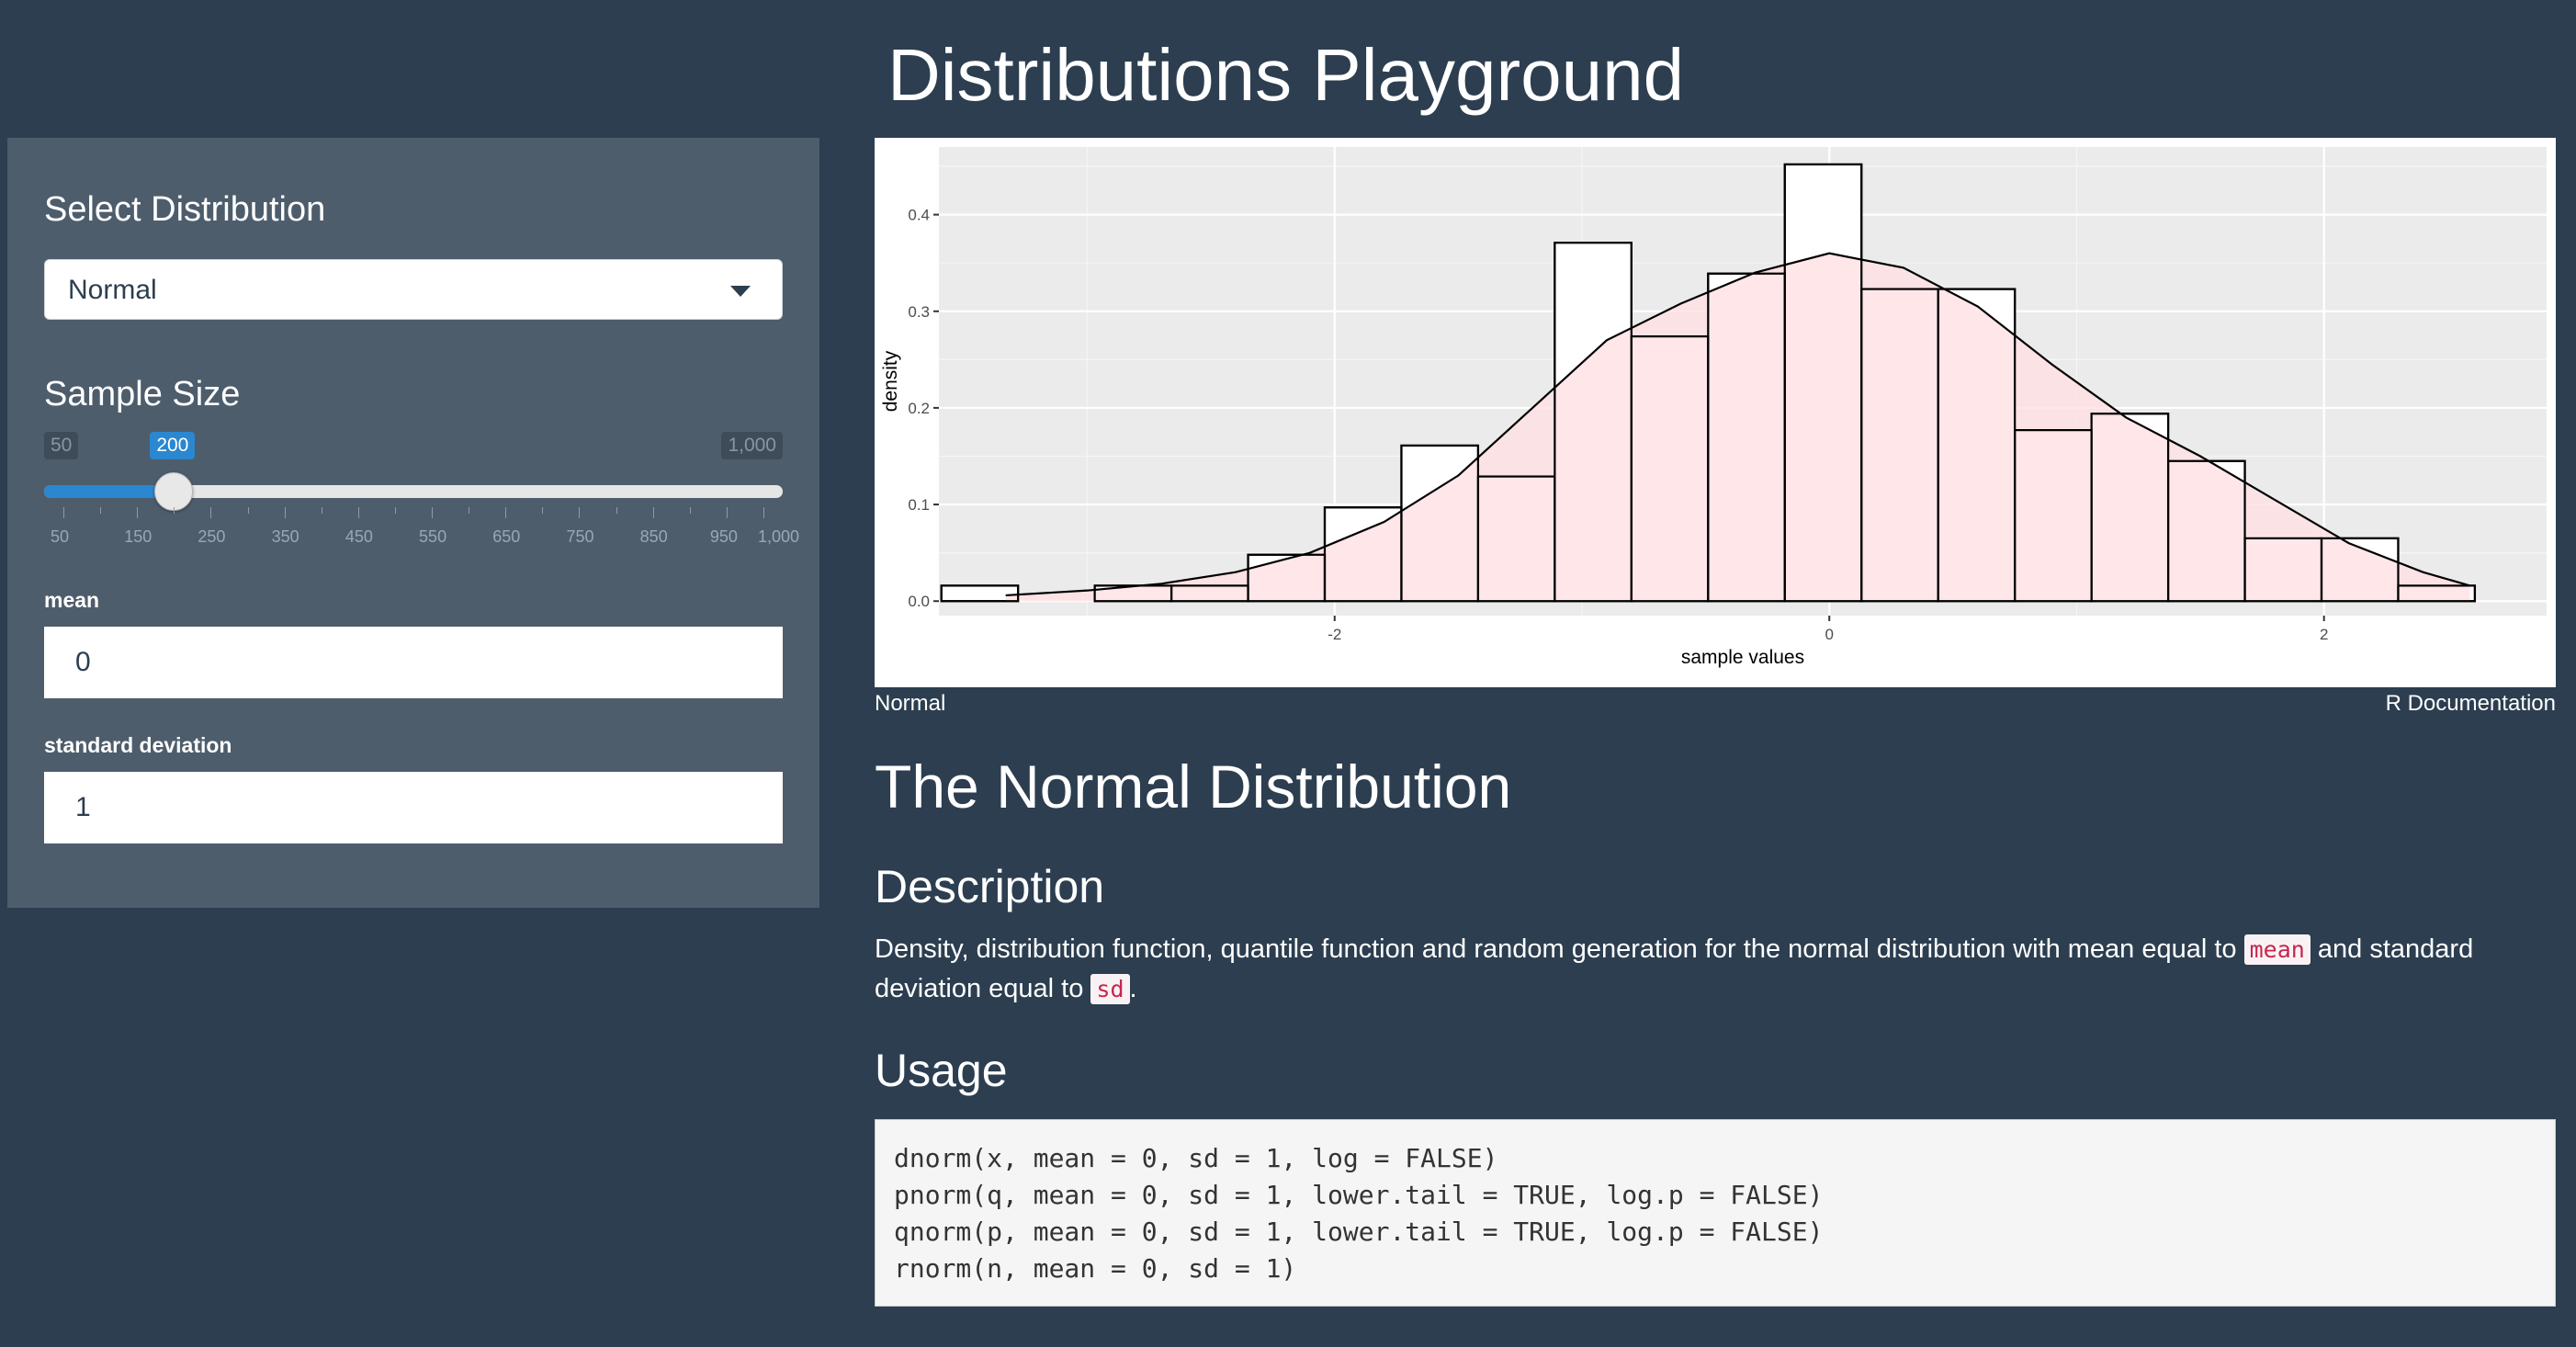  I want to click on x-tick-label: -2, so click(1334, 635).